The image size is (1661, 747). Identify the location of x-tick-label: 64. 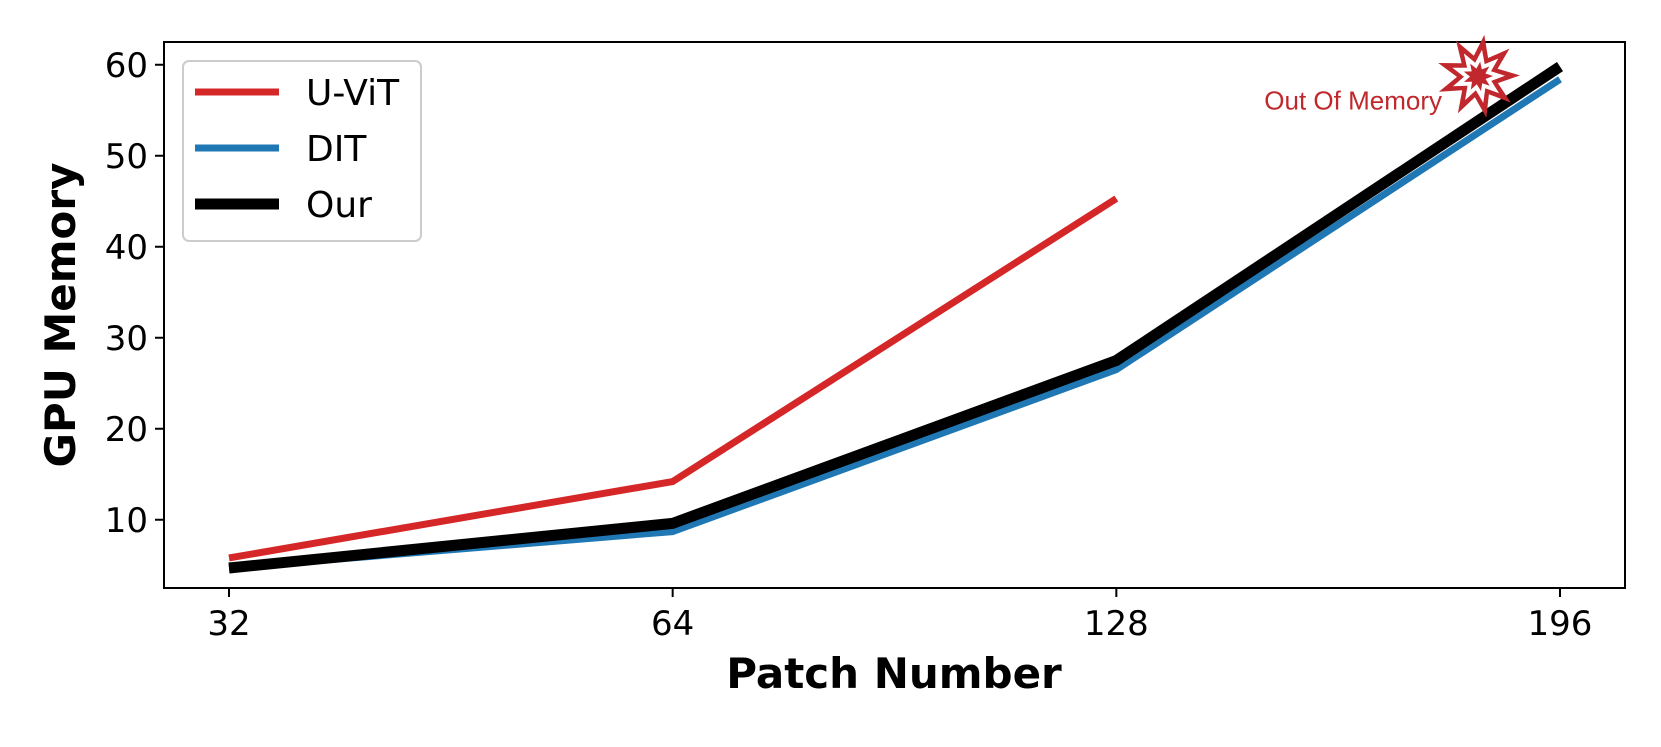
(672, 624).